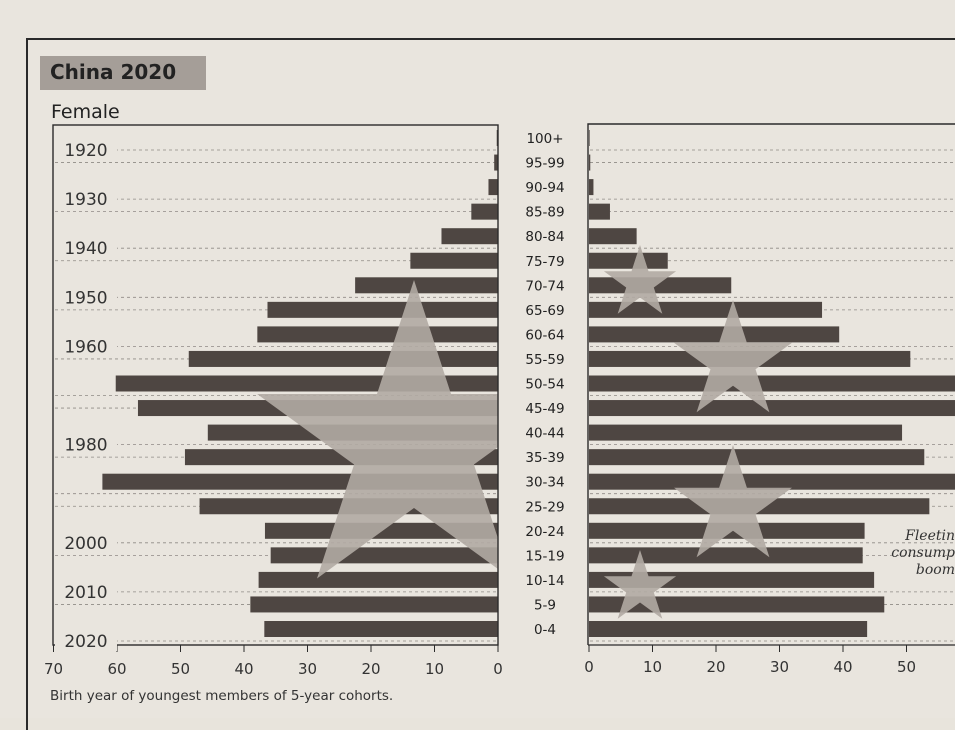 The height and width of the screenshot is (730, 955). Describe the element at coordinates (498, 669) in the screenshot. I see `left-axis-tick-label: 0` at that location.